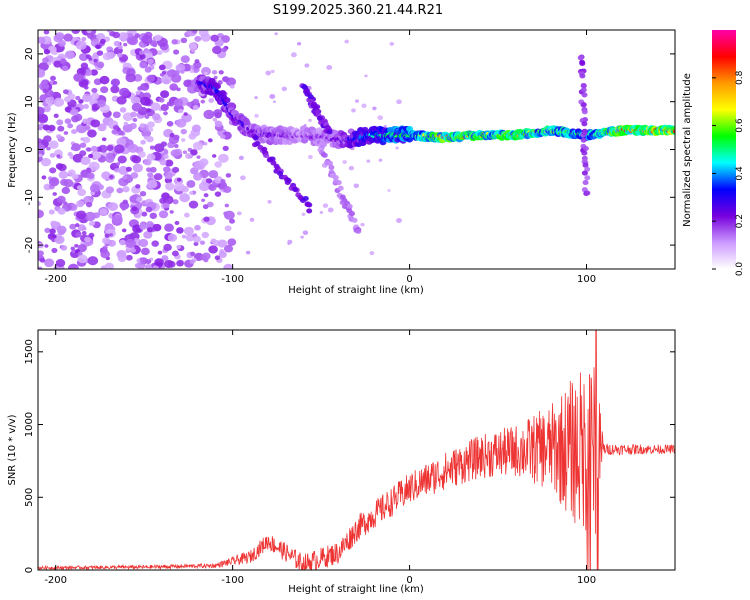  I want to click on spectrogram-y-label: Frequency (Hz), so click(12, 150).